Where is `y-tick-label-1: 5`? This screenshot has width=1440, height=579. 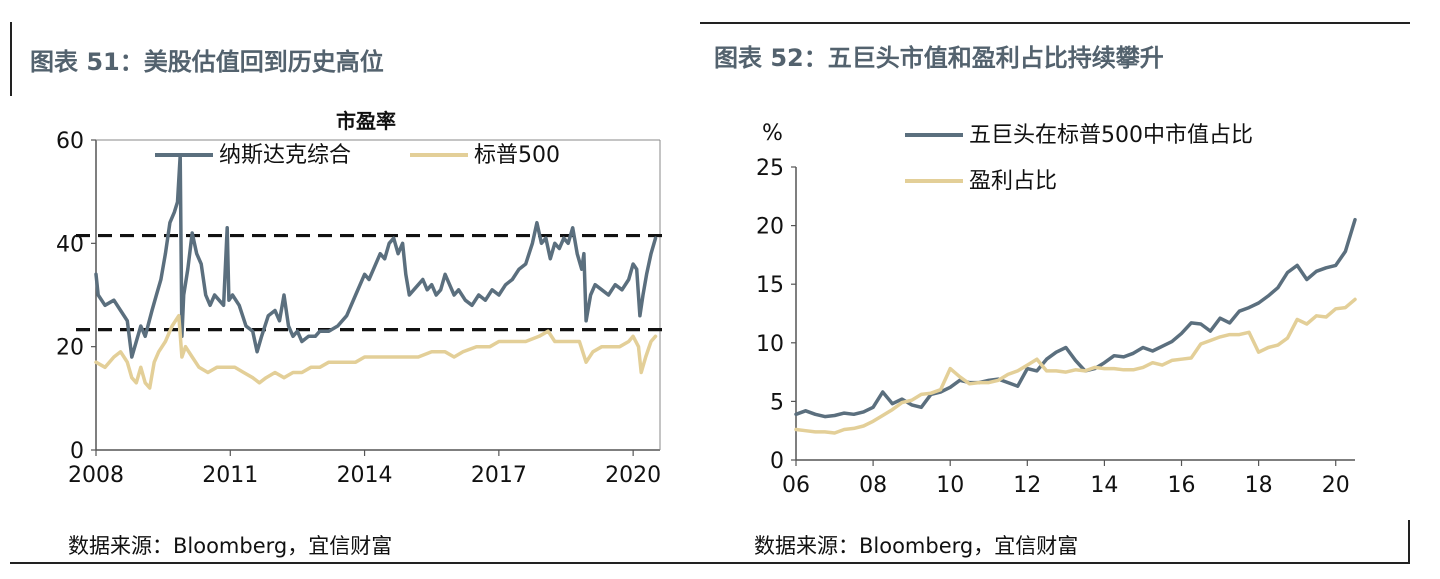 y-tick-label-1: 5 is located at coordinates (777, 402).